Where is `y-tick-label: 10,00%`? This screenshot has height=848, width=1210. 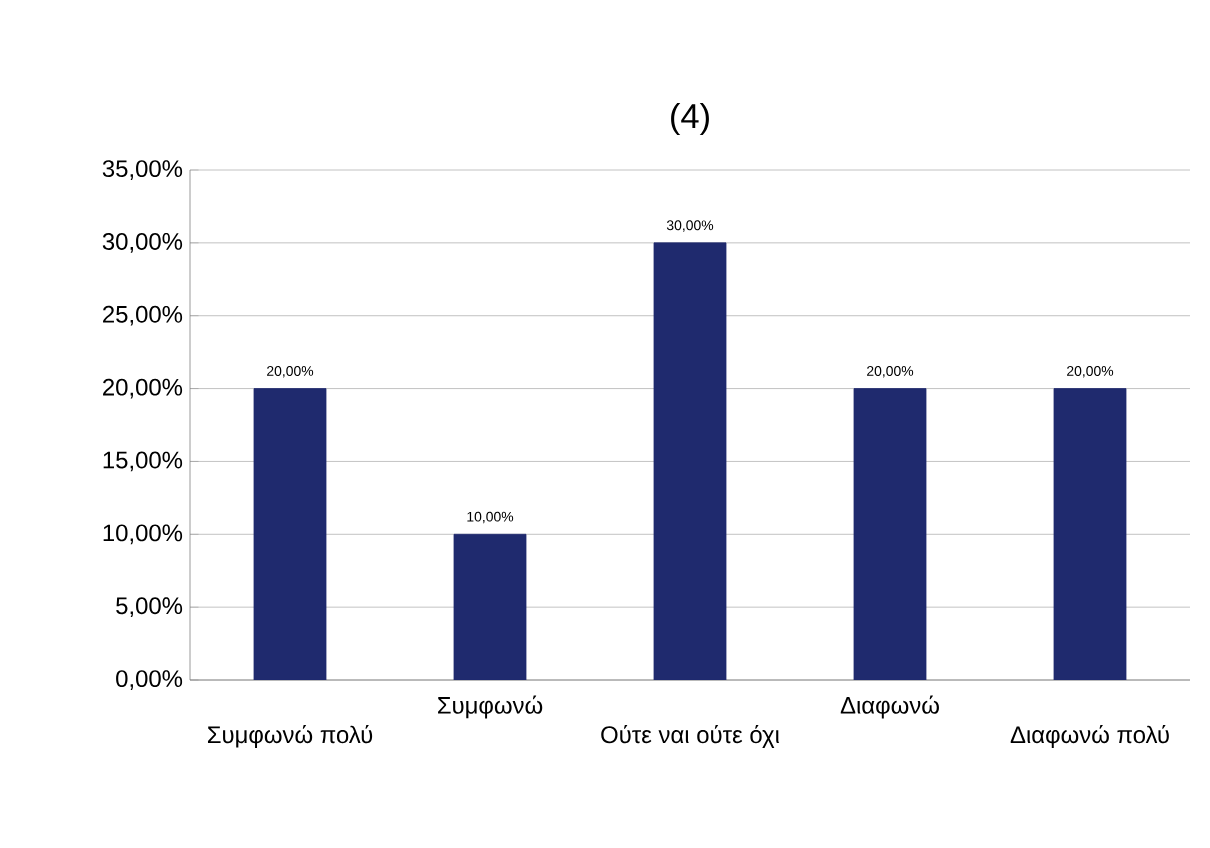
y-tick-label: 10,00% is located at coordinates (143, 534).